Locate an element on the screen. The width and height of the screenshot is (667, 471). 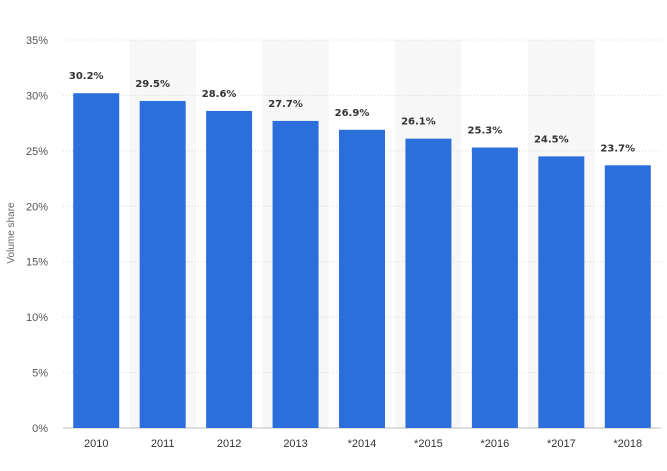
data-label: 29.5% is located at coordinates (152, 84).